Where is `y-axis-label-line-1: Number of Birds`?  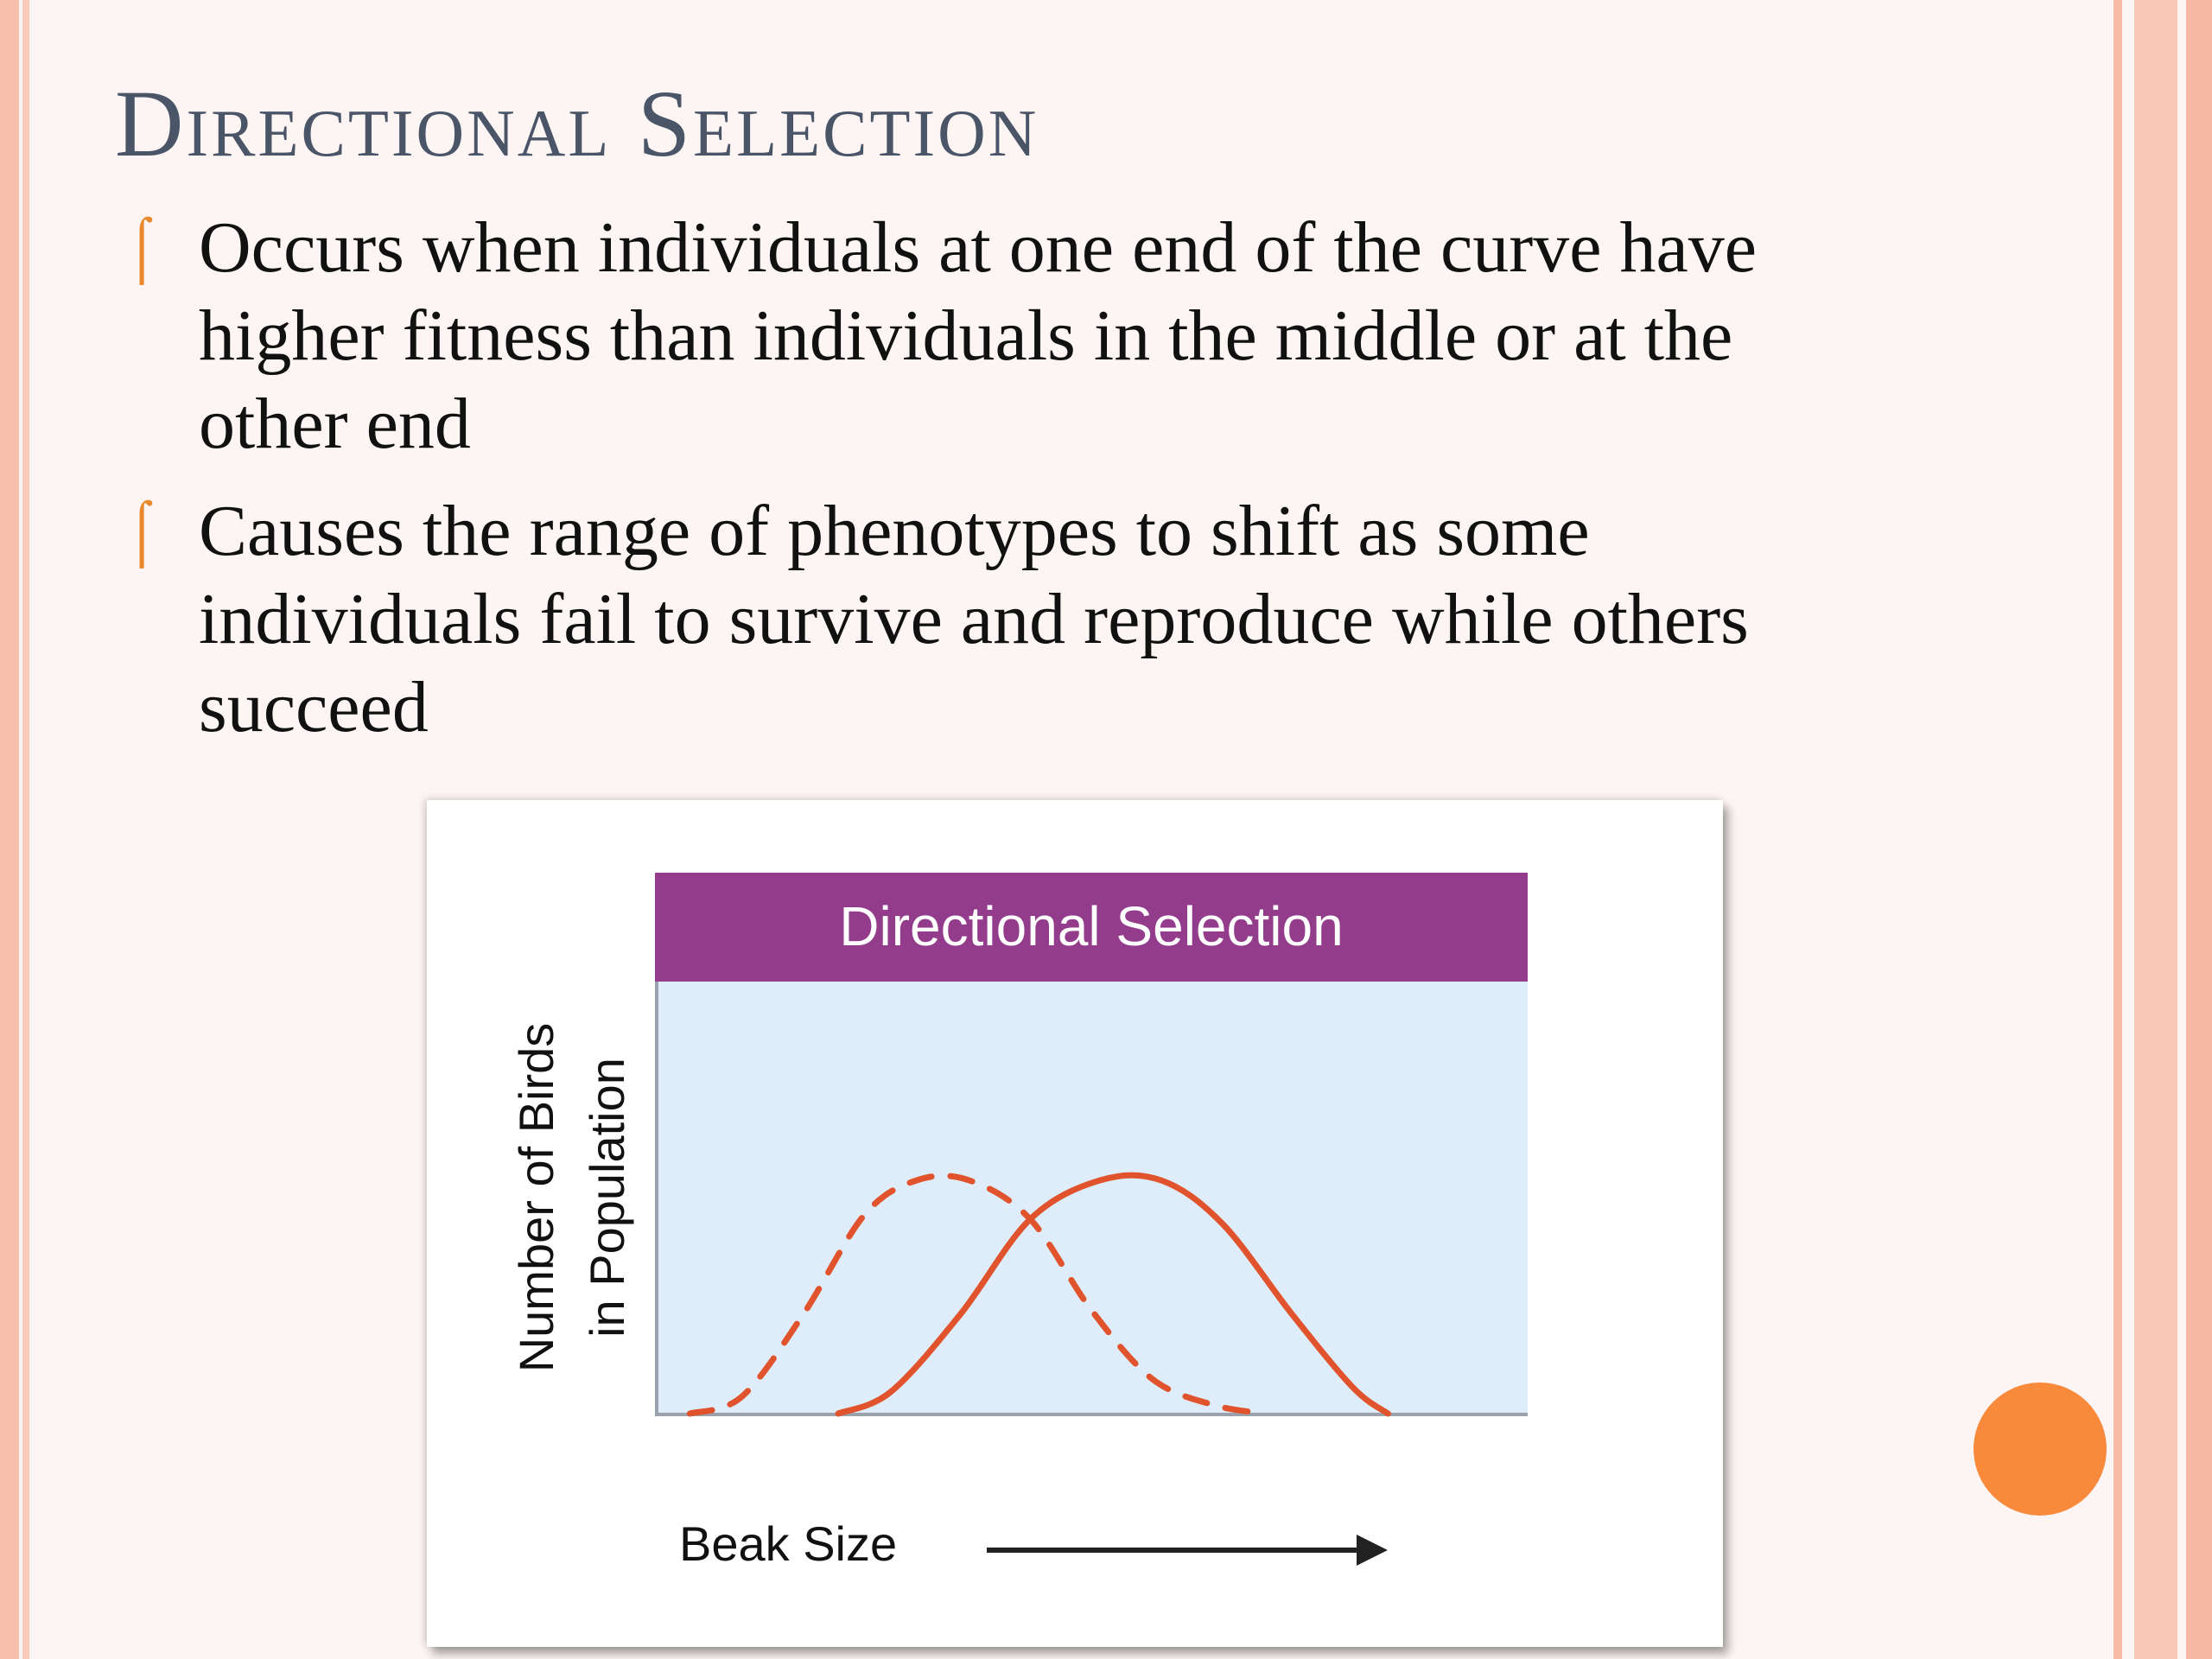 y-axis-label-line-1: Number of Birds is located at coordinates (536, 1198).